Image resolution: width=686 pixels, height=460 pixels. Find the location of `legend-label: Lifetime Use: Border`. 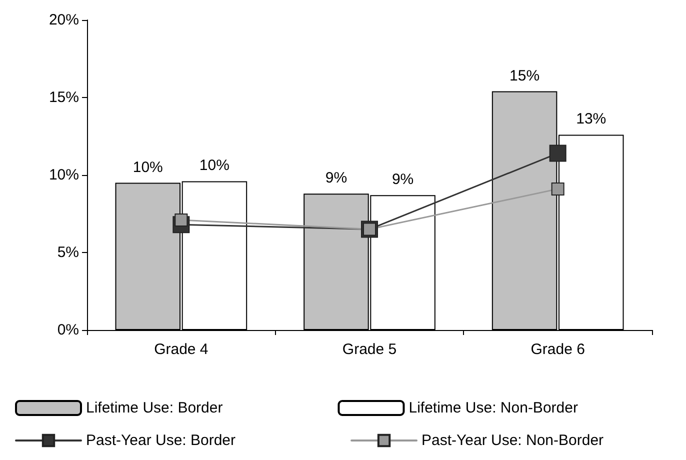

legend-label: Lifetime Use: Border is located at coordinates (154, 408).